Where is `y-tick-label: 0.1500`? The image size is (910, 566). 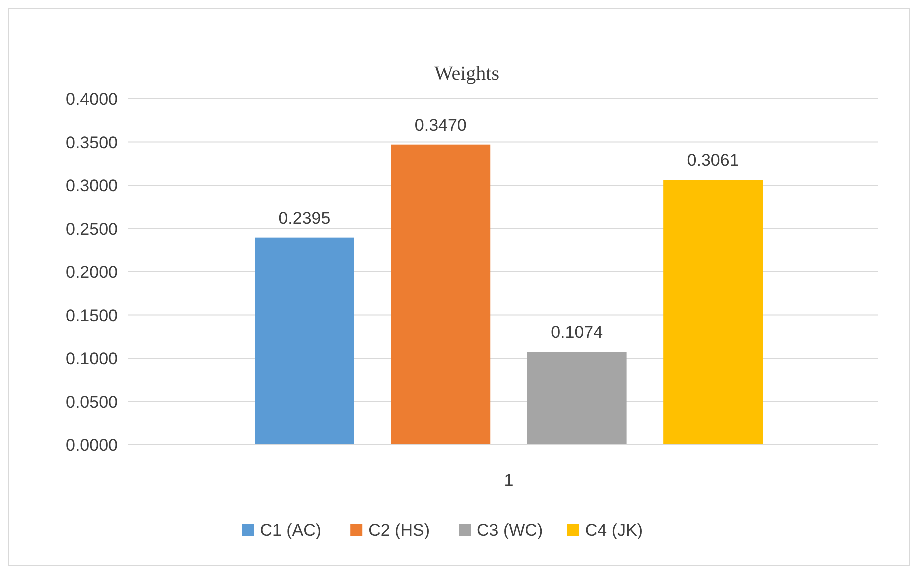 y-tick-label: 0.1500 is located at coordinates (92, 316).